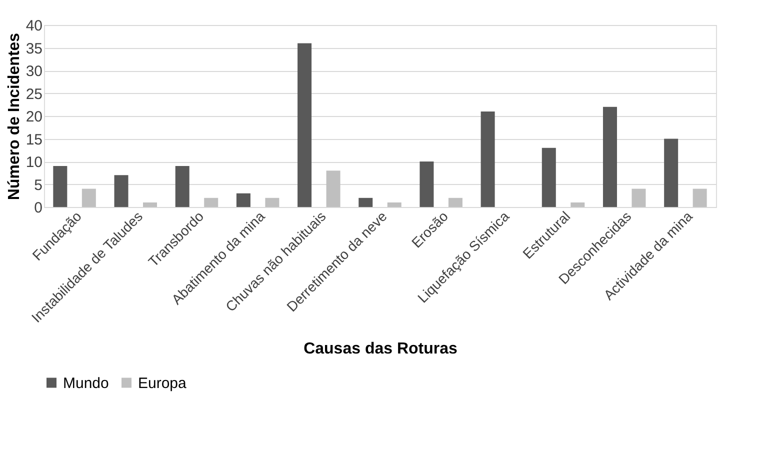 The width and height of the screenshot is (770, 466). What do you see at coordinates (86, 383) in the screenshot?
I see `legend-label: Mundo` at bounding box center [86, 383].